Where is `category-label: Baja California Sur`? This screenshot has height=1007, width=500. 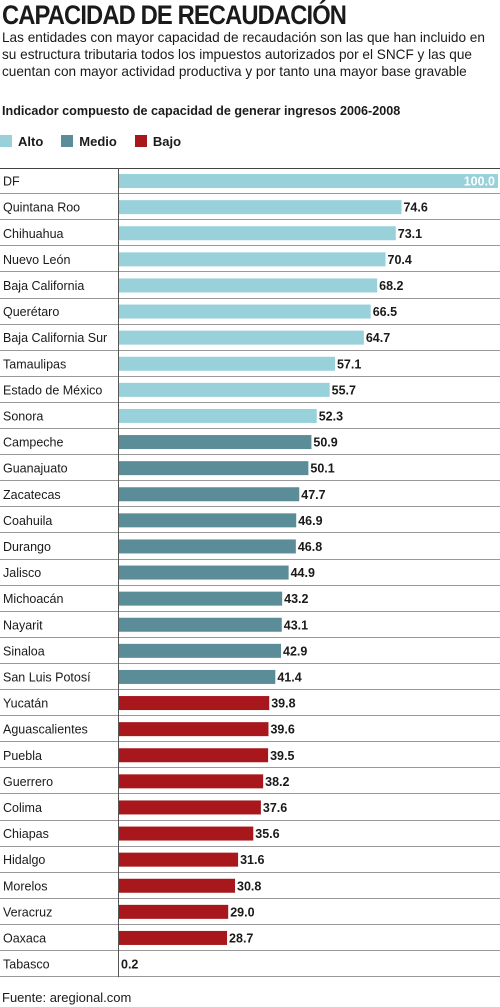 category-label: Baja California Sur is located at coordinates (55, 338).